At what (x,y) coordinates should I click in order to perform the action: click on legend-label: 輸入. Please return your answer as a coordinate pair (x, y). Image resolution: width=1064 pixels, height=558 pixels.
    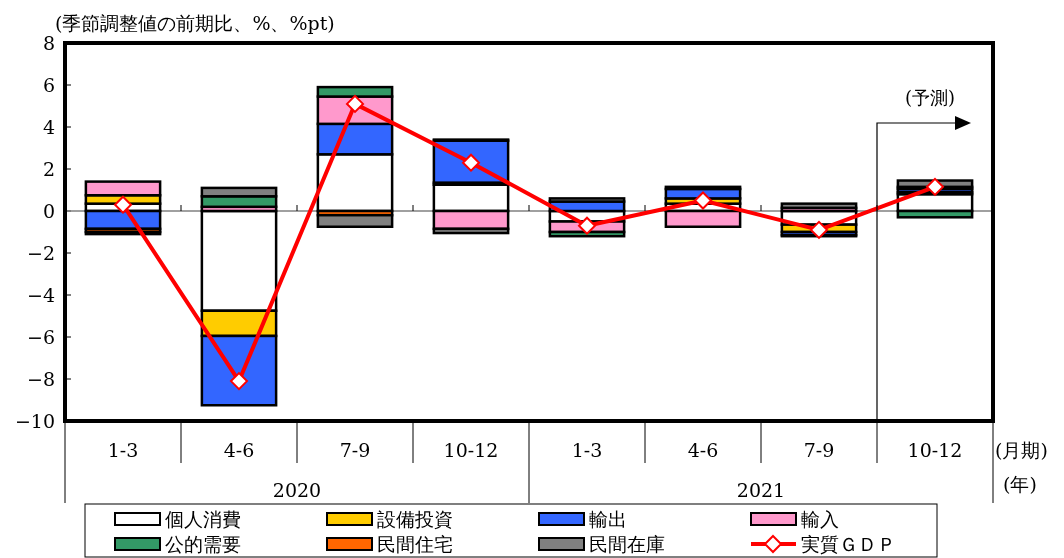
    Looking at the image, I should click on (820, 519).